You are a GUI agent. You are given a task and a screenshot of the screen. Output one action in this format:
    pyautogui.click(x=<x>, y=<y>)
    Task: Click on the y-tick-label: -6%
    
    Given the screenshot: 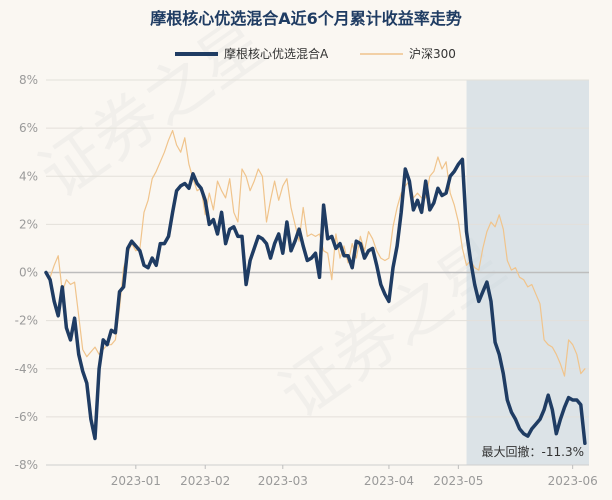 What is the action you would take?
    pyautogui.click(x=26, y=417)
    